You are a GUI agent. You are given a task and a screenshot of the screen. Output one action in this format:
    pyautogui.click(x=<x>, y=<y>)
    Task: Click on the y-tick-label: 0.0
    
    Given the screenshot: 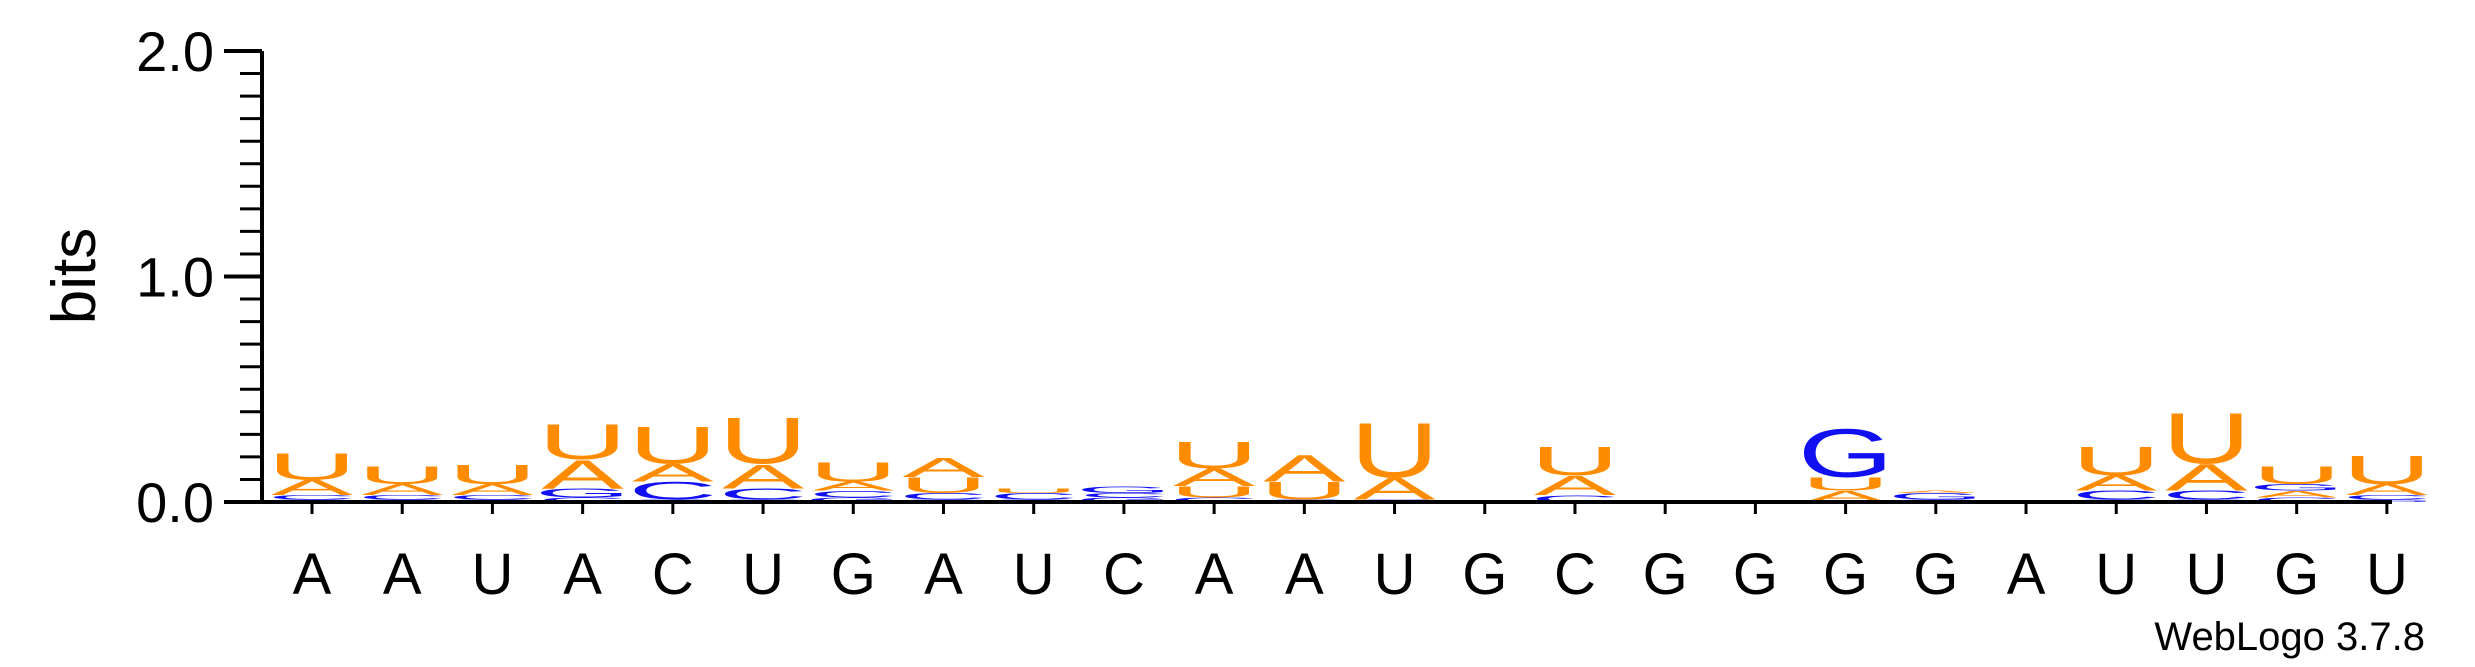 What is the action you would take?
    pyautogui.click(x=175, y=502)
    